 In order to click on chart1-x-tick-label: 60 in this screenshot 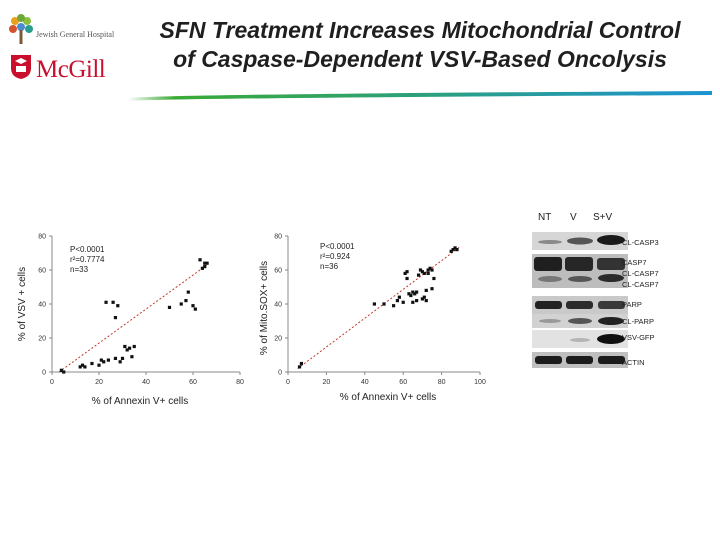, I will do `click(193, 382)`.